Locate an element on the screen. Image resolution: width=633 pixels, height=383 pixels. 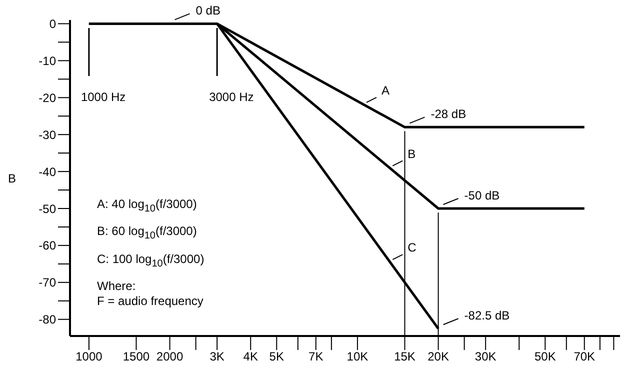
y-tick-label: -50 is located at coordinates (47, 209).